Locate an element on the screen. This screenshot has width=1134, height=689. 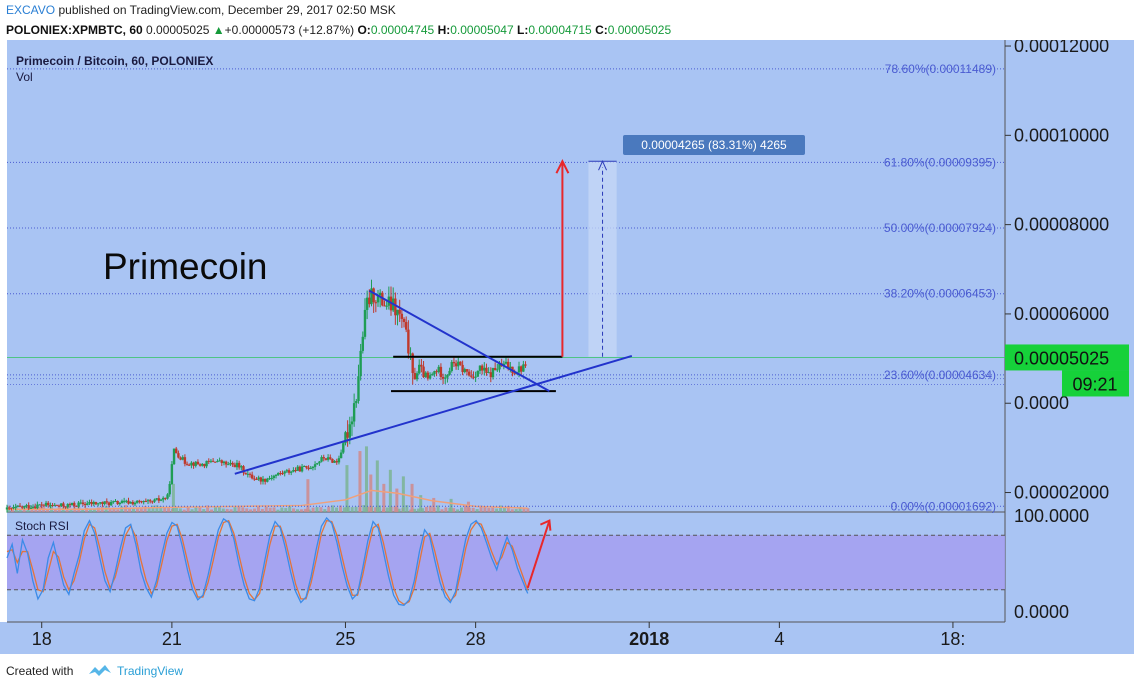
last-price: 0.00005025 is located at coordinates (178, 30).